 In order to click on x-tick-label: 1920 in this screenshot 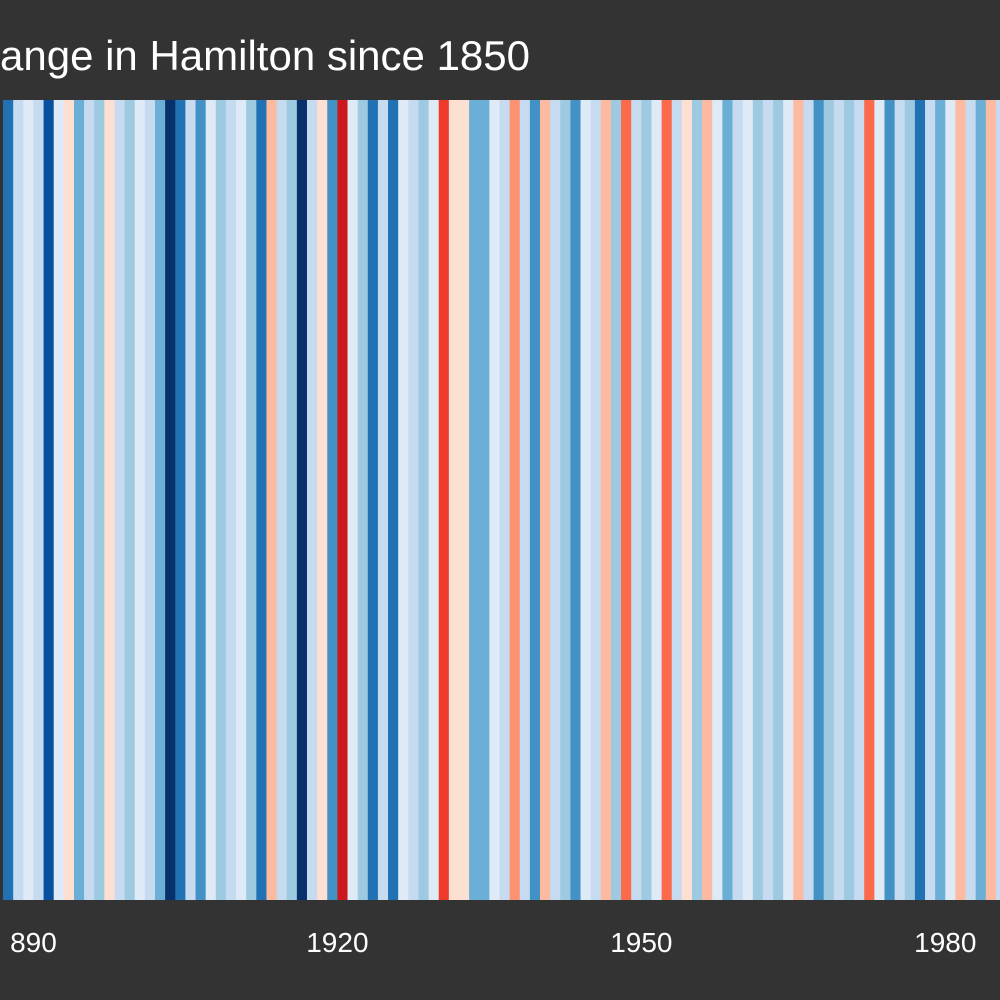, I will do `click(337, 942)`.